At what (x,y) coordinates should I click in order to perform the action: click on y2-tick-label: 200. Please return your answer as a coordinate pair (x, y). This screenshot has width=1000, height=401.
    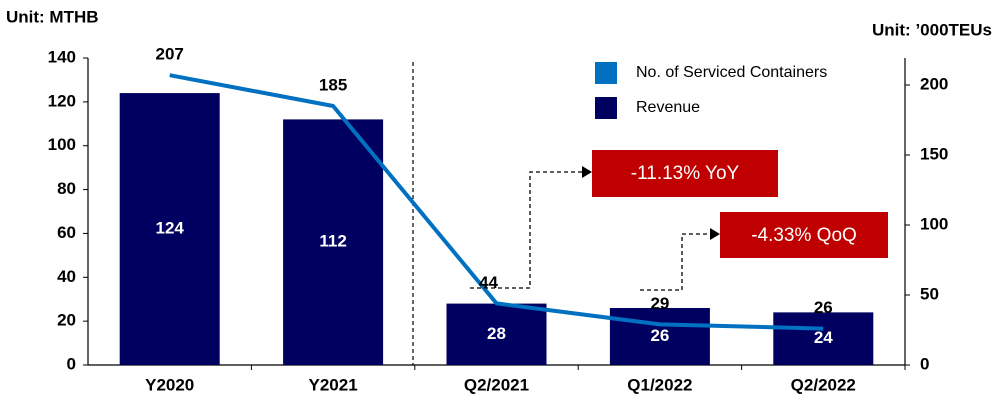
    Looking at the image, I should click on (934, 83).